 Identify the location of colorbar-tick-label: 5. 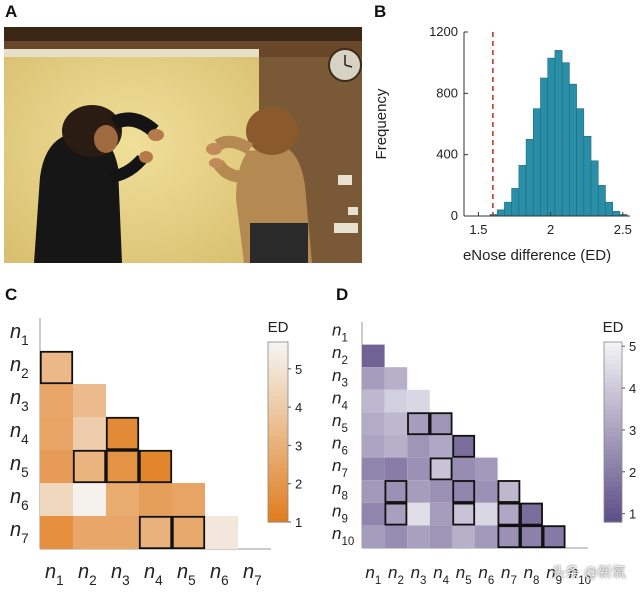
(632, 346).